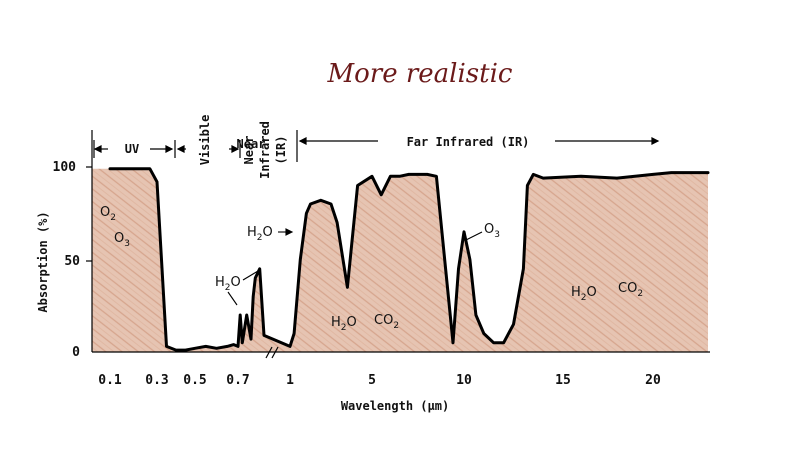 This screenshot has height=473, width=804. What do you see at coordinates (76, 352) in the screenshot?
I see `y-tick-label: 0` at bounding box center [76, 352].